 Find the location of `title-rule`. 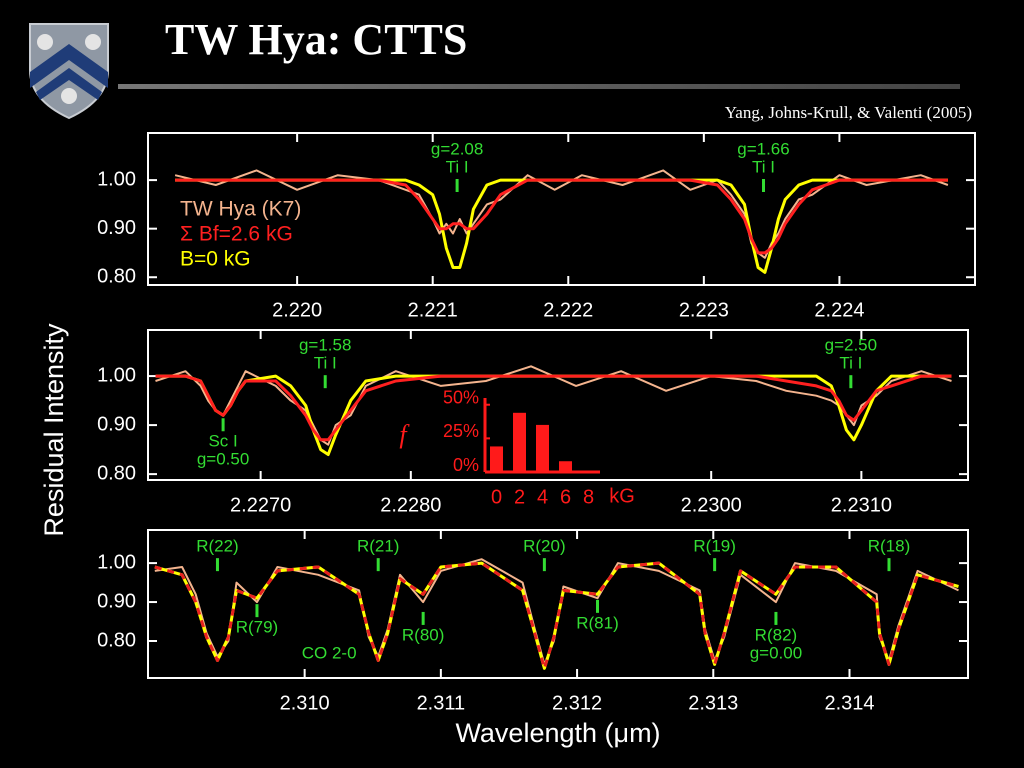

title-rule is located at coordinates (539, 86).